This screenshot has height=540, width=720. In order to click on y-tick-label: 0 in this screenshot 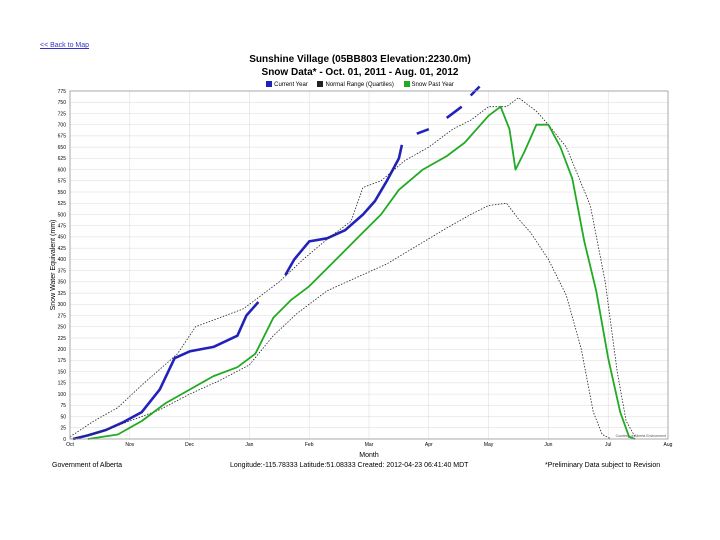, I will do `click(64, 440)`.